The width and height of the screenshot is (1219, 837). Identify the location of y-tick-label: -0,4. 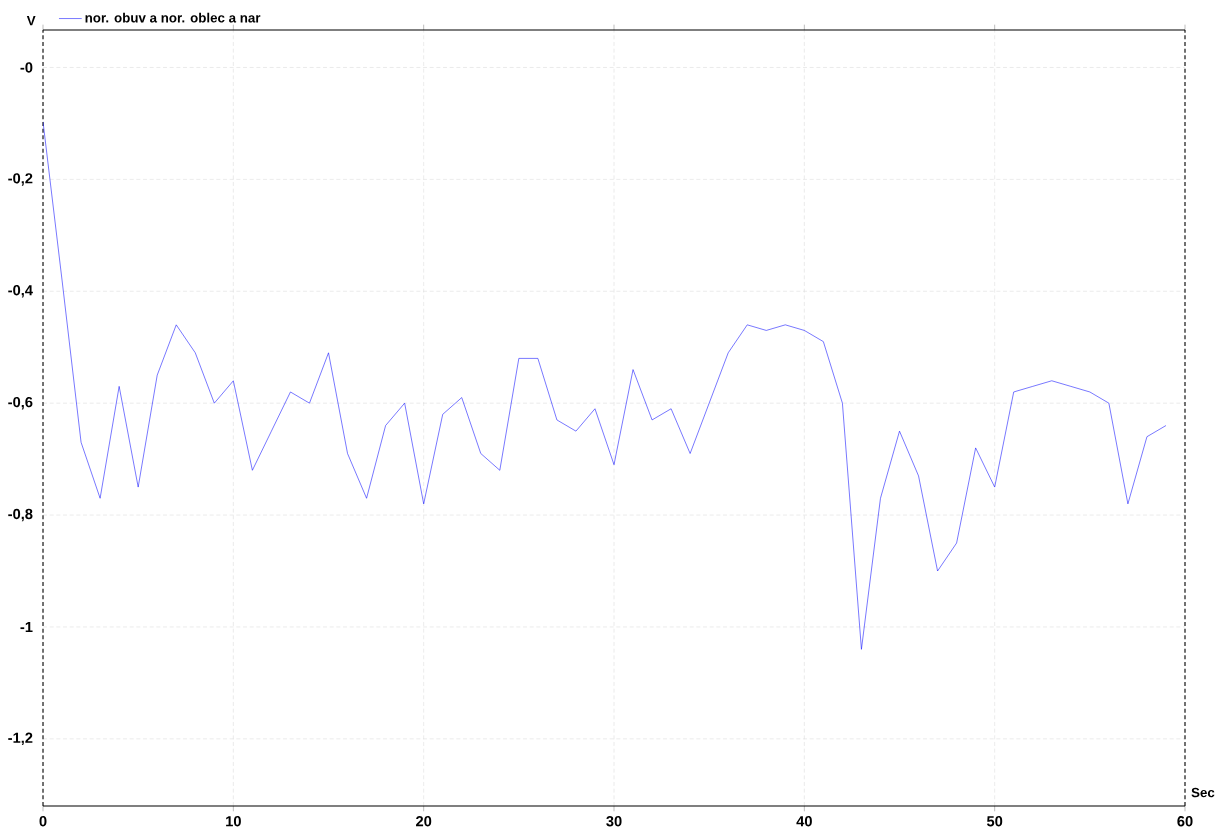
(20, 291).